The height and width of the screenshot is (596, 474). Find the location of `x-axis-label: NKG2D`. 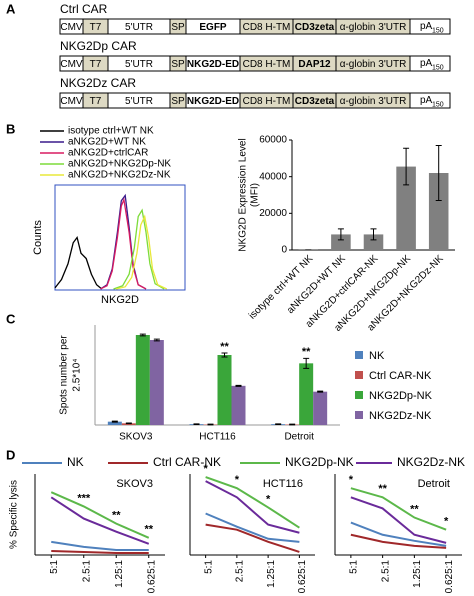

x-axis-label: NKG2D is located at coordinates (120, 300).